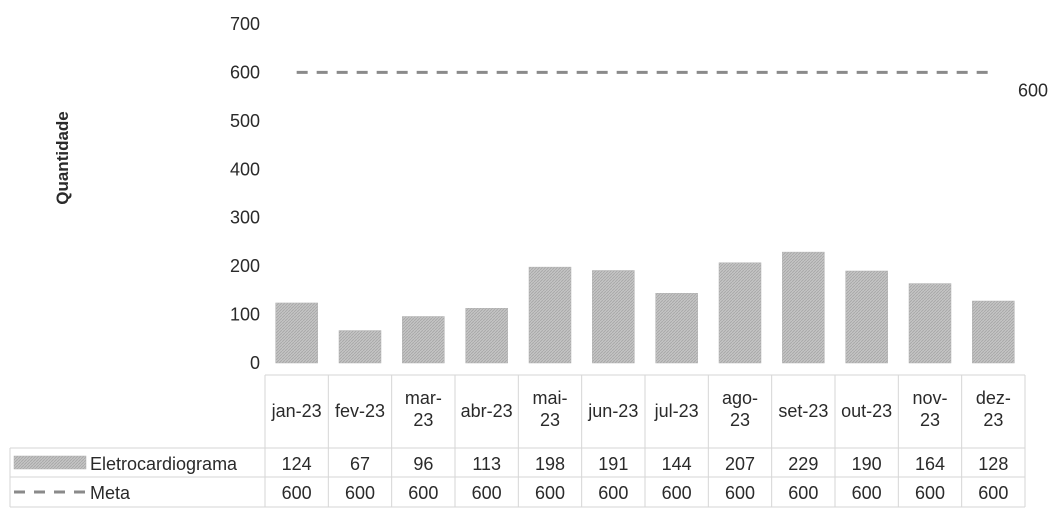 Image resolution: width=1050 pixels, height=517 pixels. Describe the element at coordinates (740, 464) in the screenshot. I see `data-label-eletrocardiograma: 207` at that location.